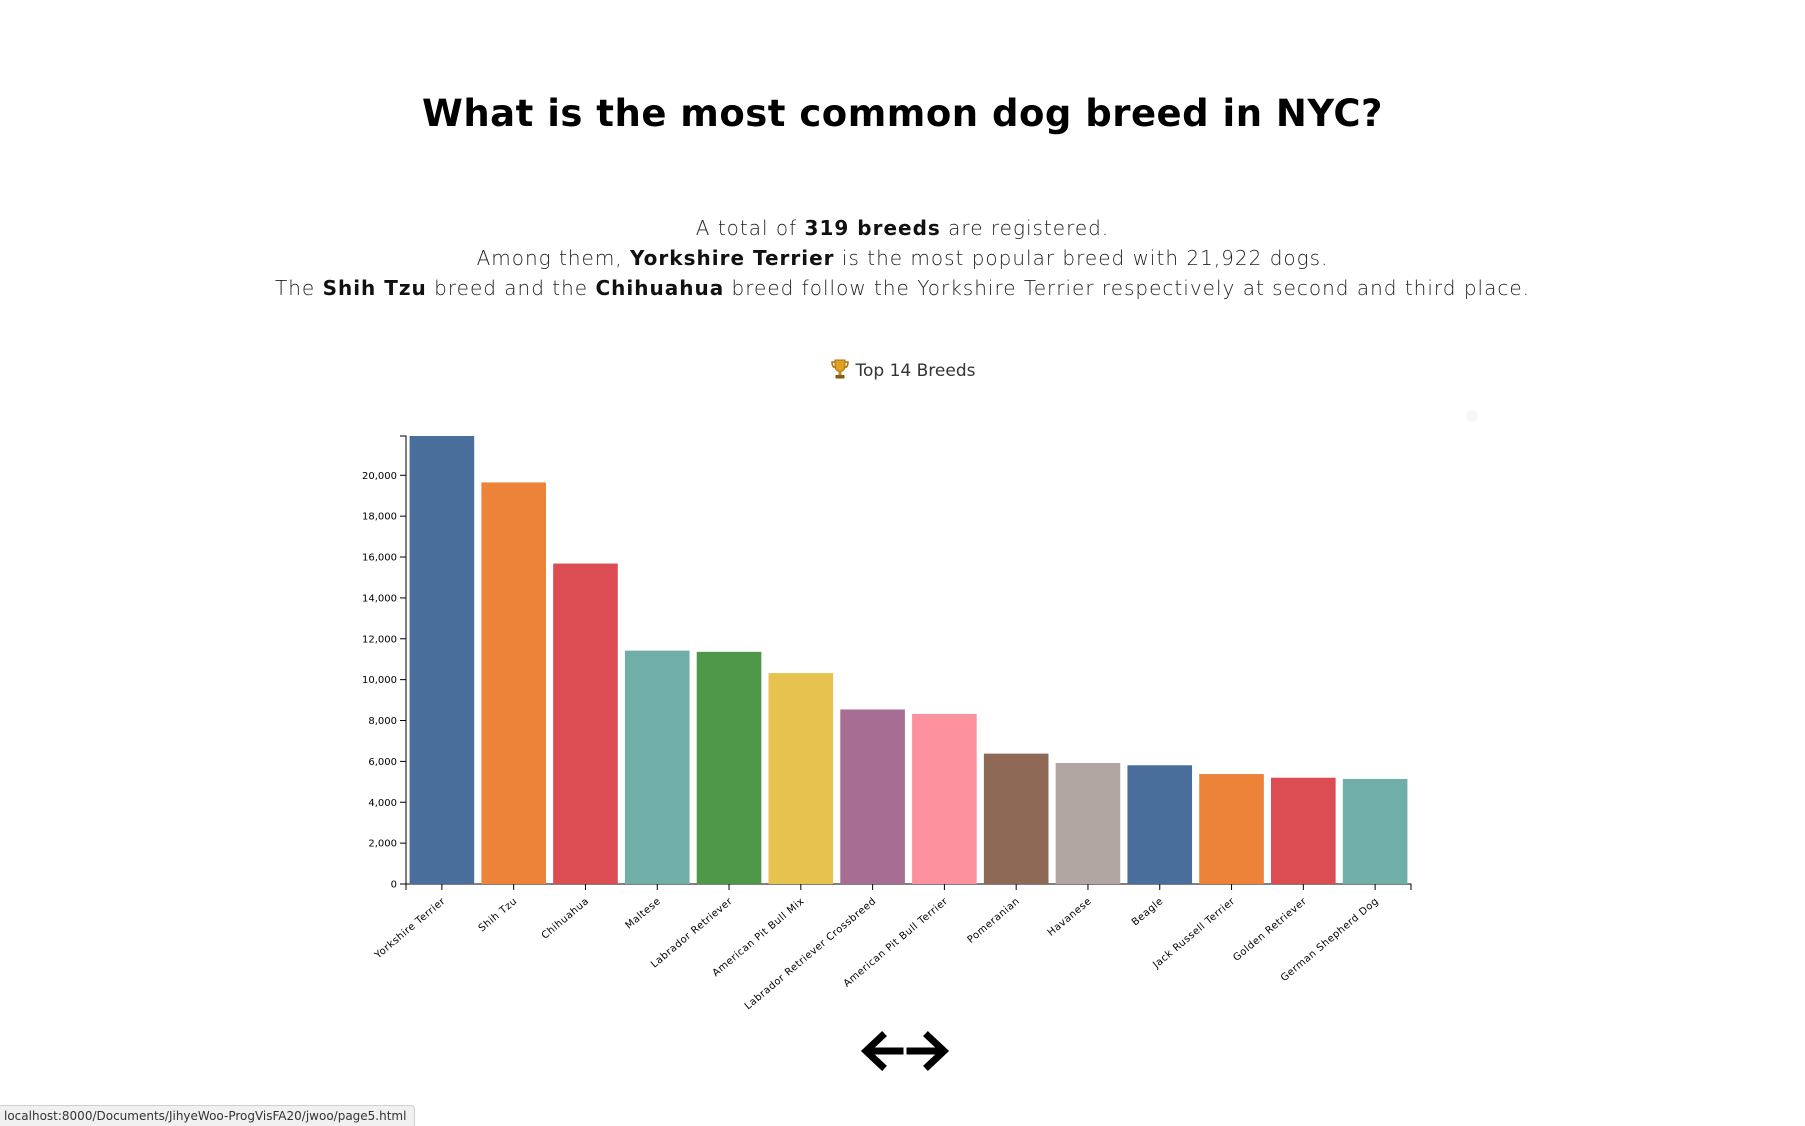 The image size is (1805, 1126). What do you see at coordinates (1375, 831) in the screenshot?
I see `bar-german-shepherd-dog` at bounding box center [1375, 831].